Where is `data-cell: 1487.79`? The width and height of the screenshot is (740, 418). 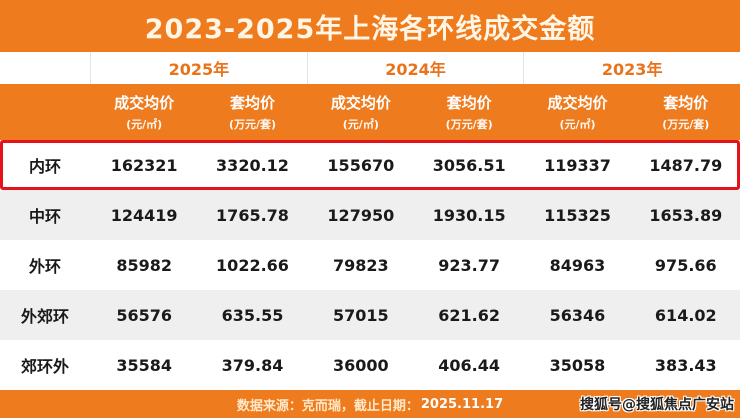 data-cell: 1487.79 is located at coordinates (686, 165).